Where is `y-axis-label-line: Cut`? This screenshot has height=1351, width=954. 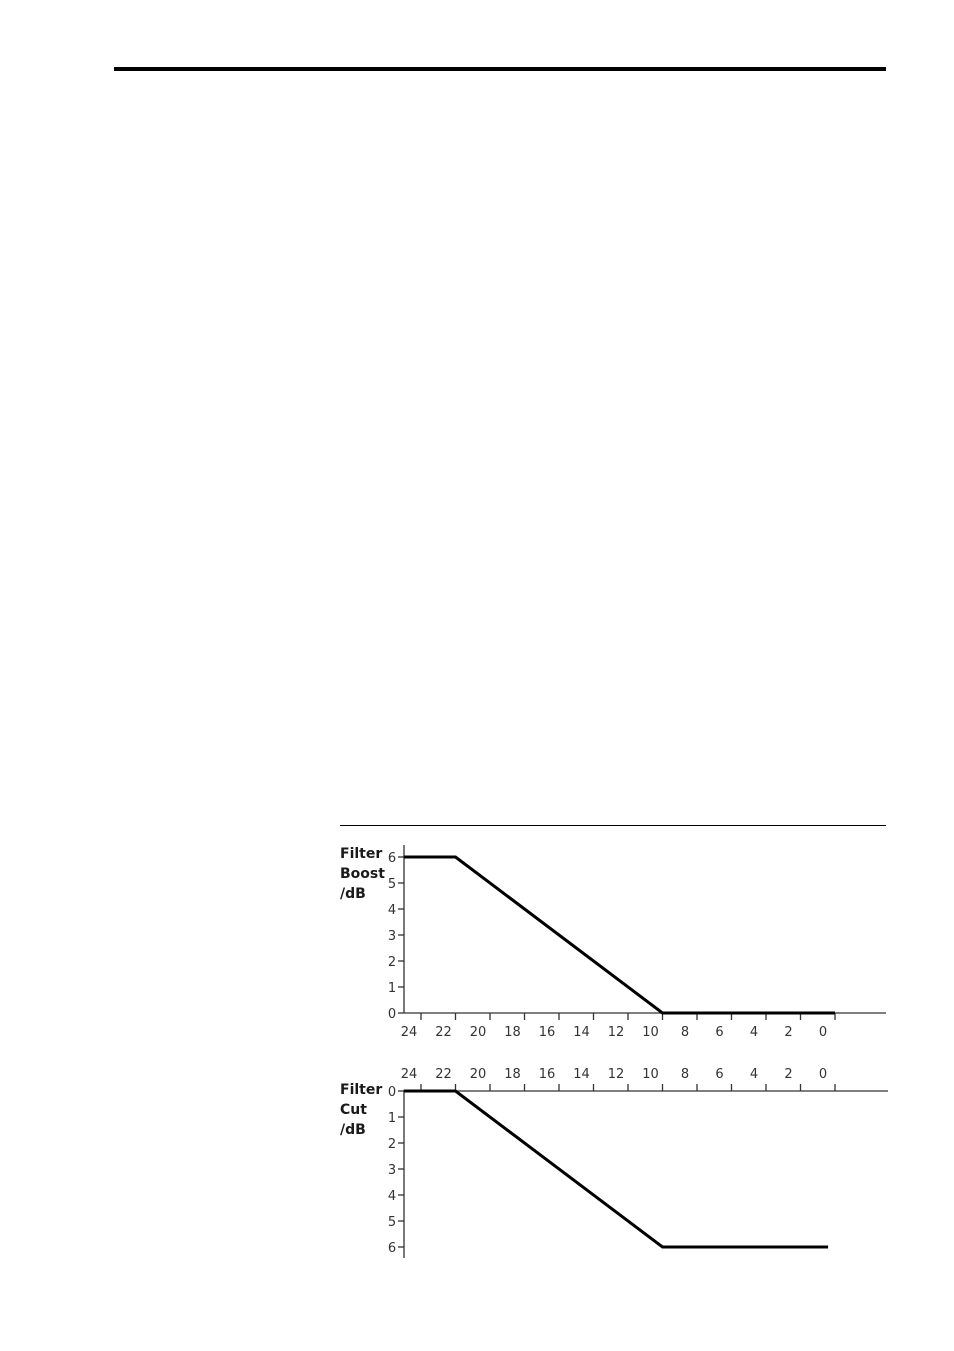
y-axis-label-line: Cut is located at coordinates (353, 1110).